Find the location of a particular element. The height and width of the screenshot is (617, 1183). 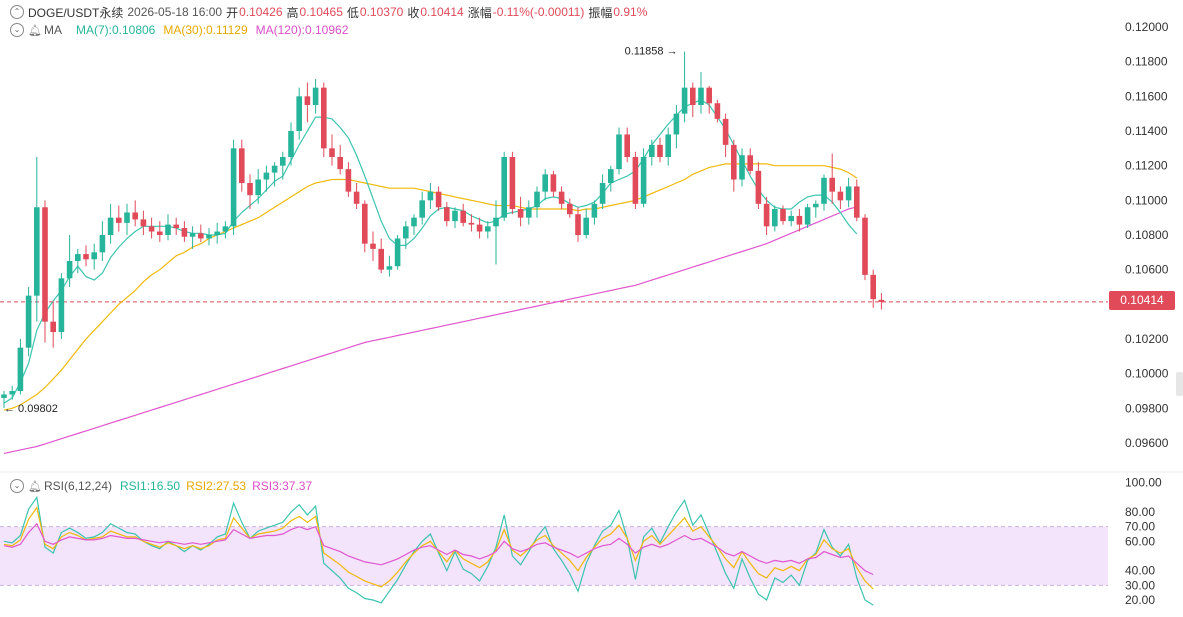

amplitude-label: 振幅 is located at coordinates (600, 12).